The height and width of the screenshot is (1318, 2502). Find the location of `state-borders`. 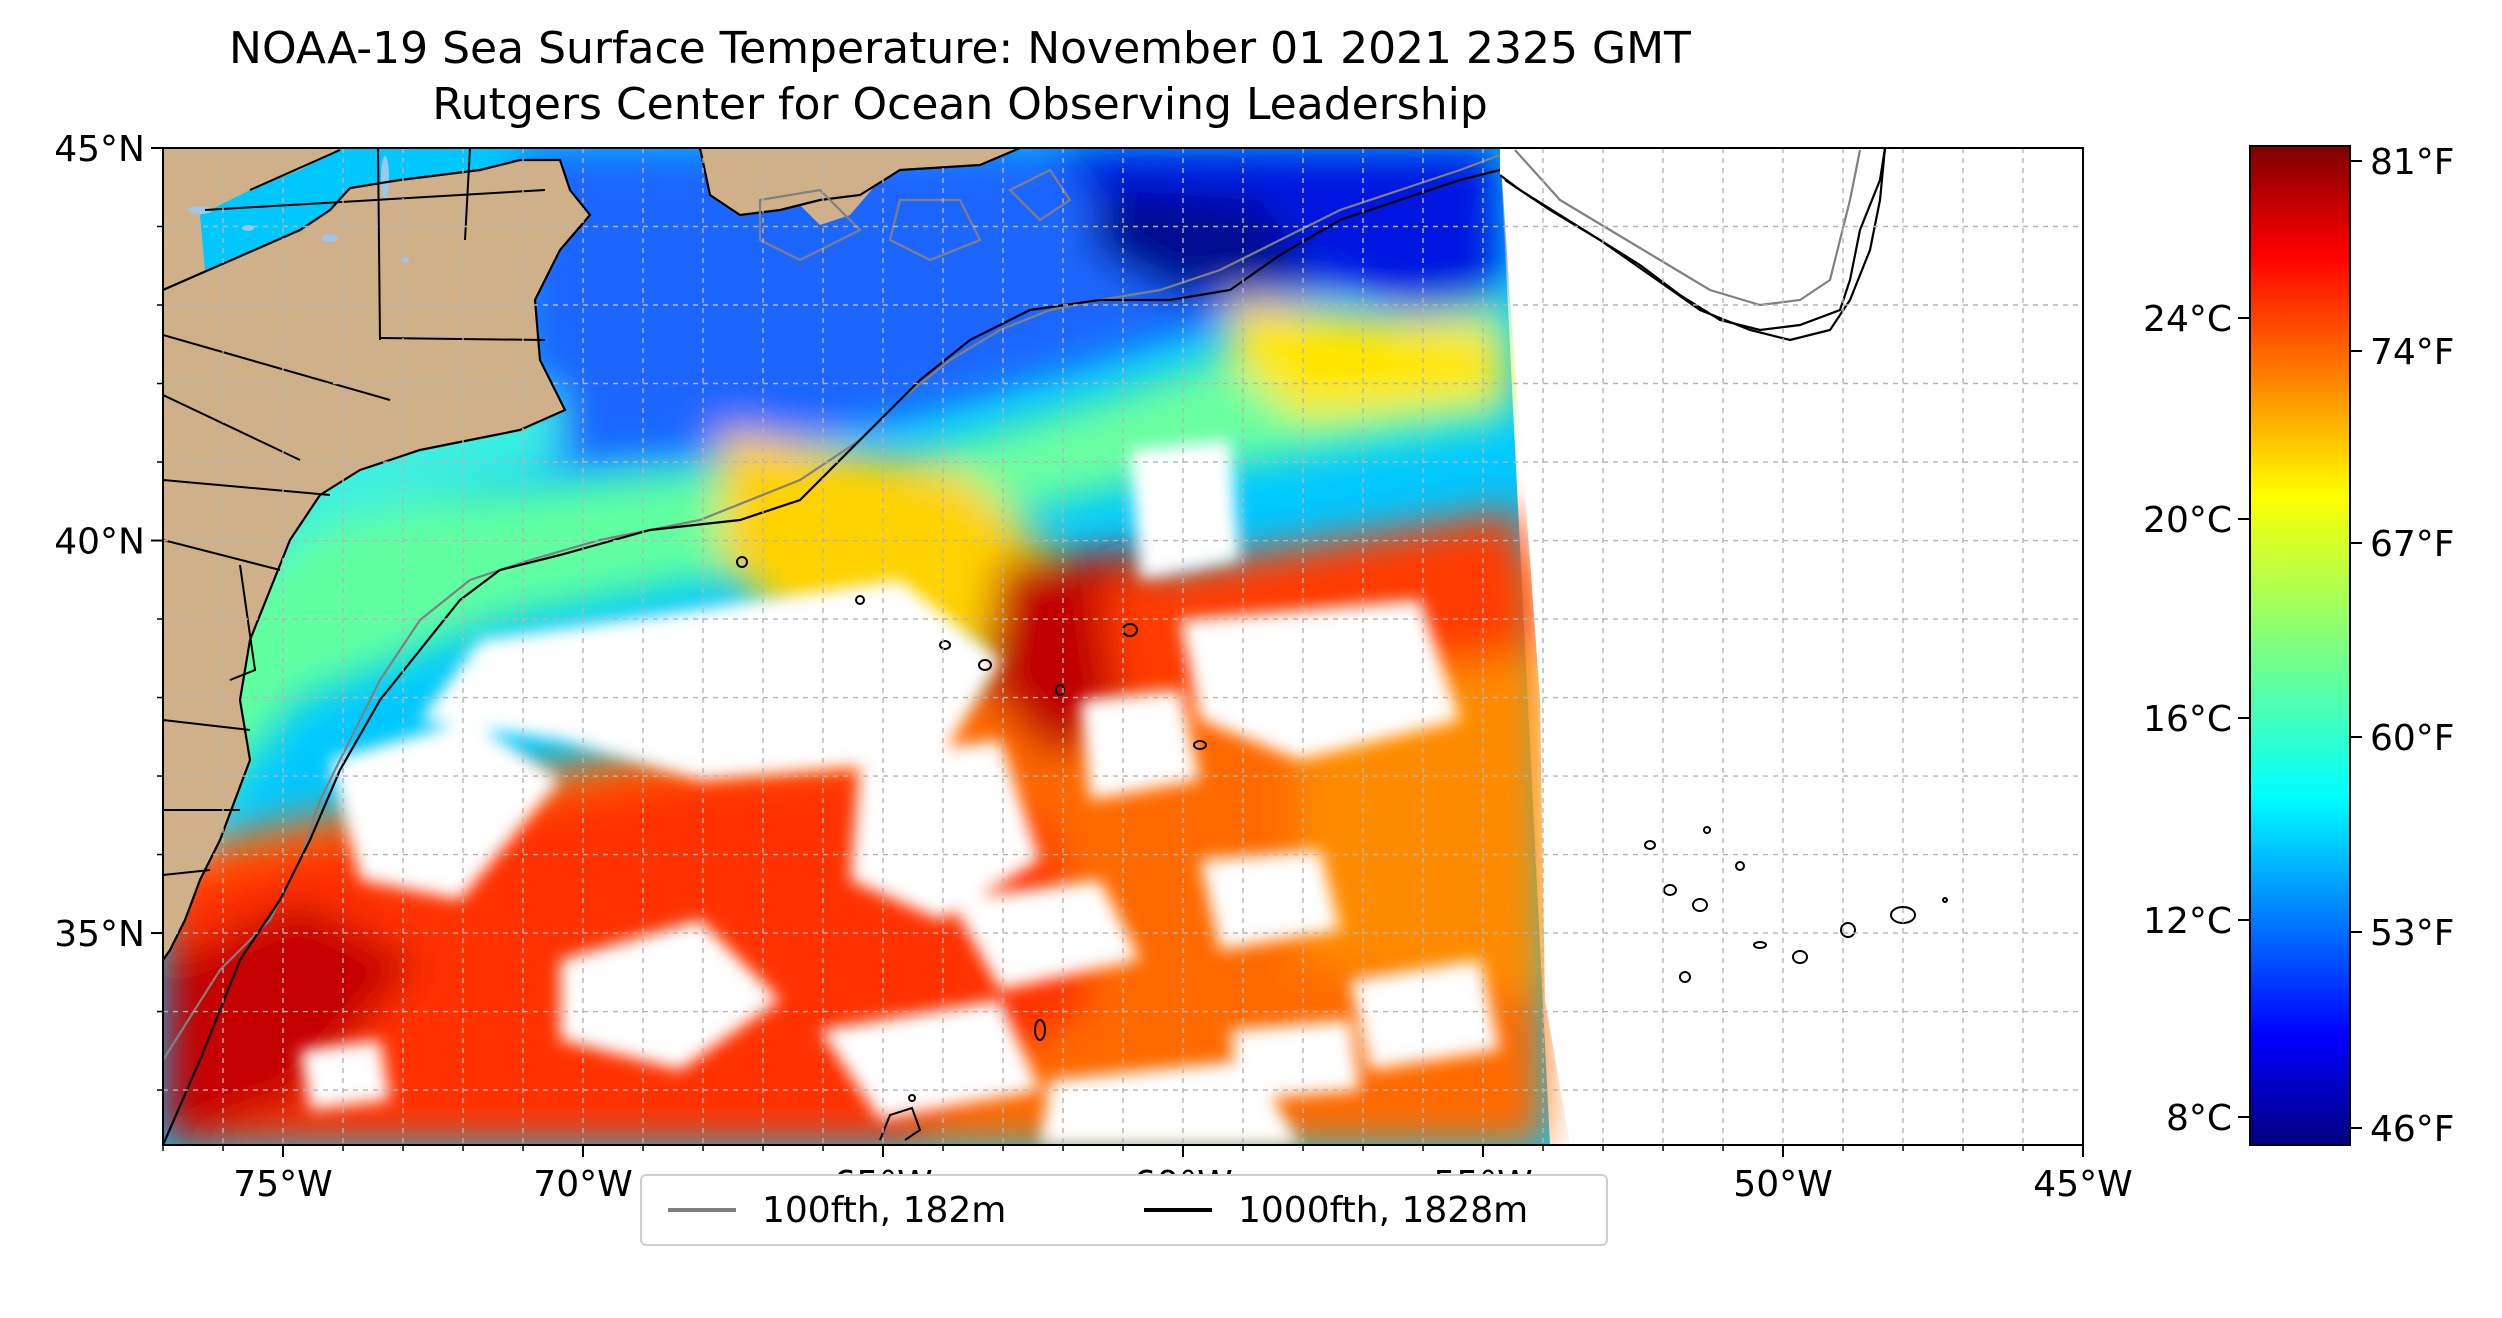

state-borders is located at coordinates (354, 512).